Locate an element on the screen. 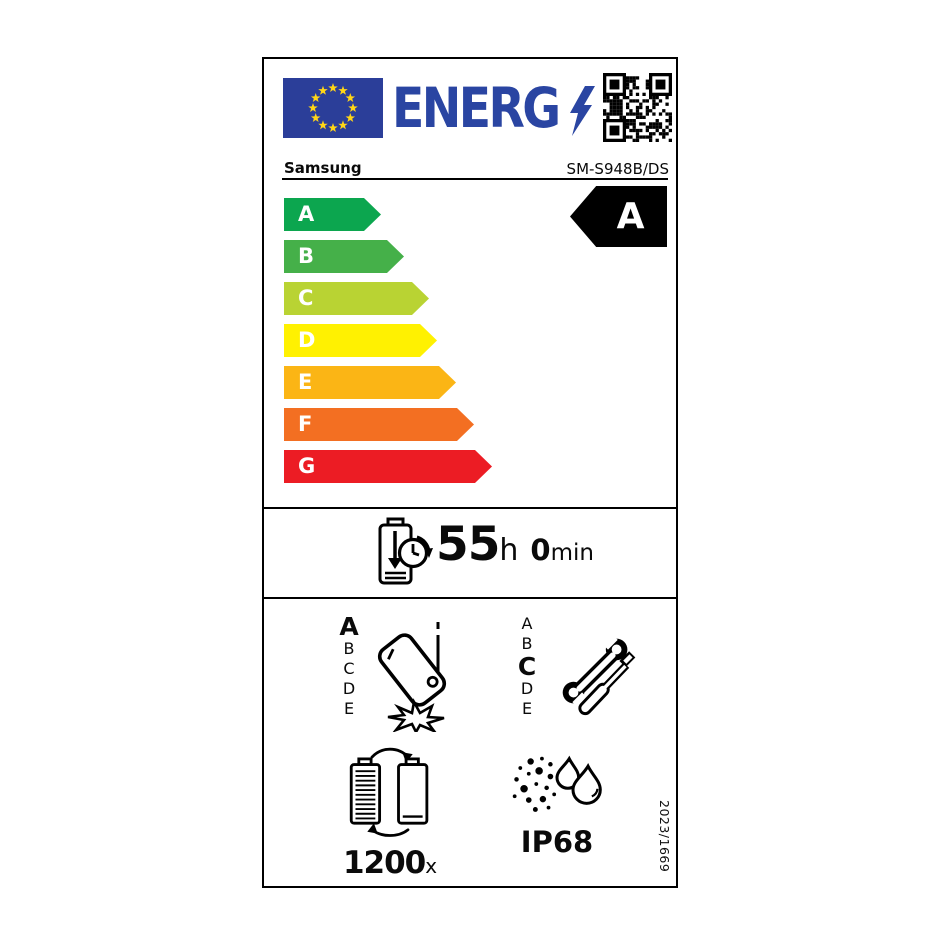  dust-water-icon is located at coordinates (557, 783).